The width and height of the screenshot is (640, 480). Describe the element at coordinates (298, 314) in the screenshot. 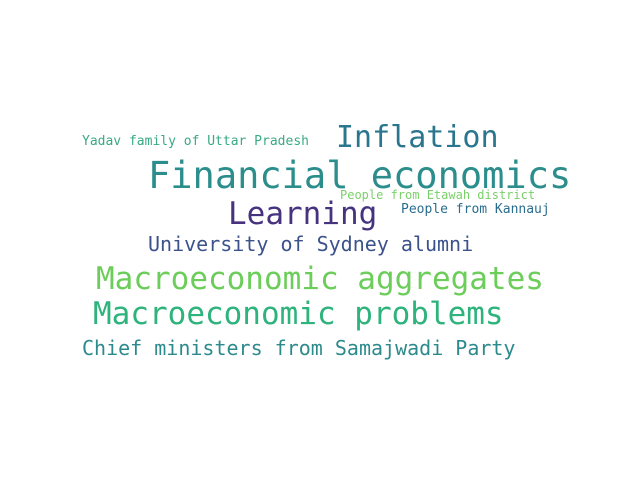

I see `word-macroeconomic-problems: Macroeconomic problems` at that location.